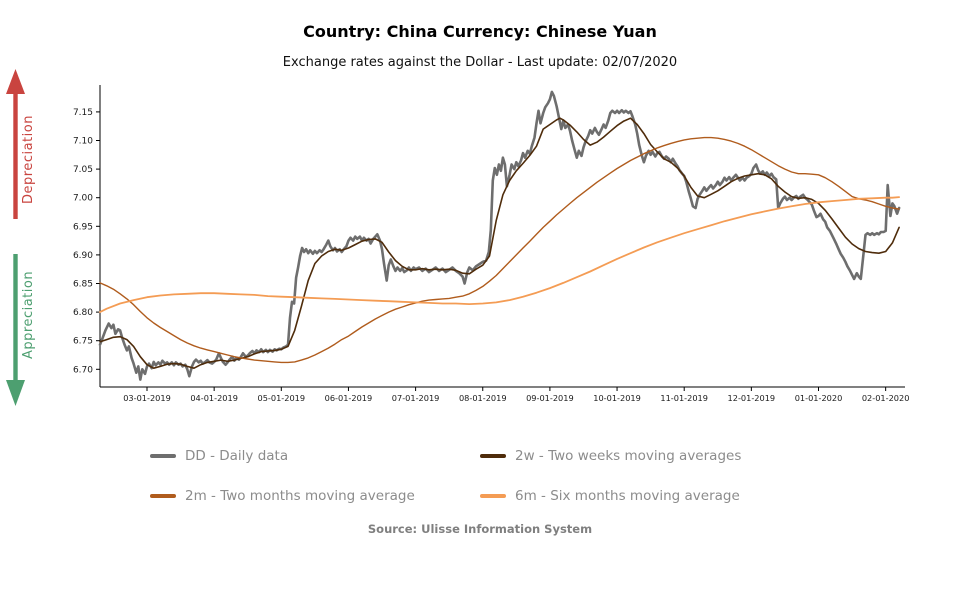 The width and height of the screenshot is (960, 600). I want to click on x-tick-label: 10-01-2019, so click(617, 398).